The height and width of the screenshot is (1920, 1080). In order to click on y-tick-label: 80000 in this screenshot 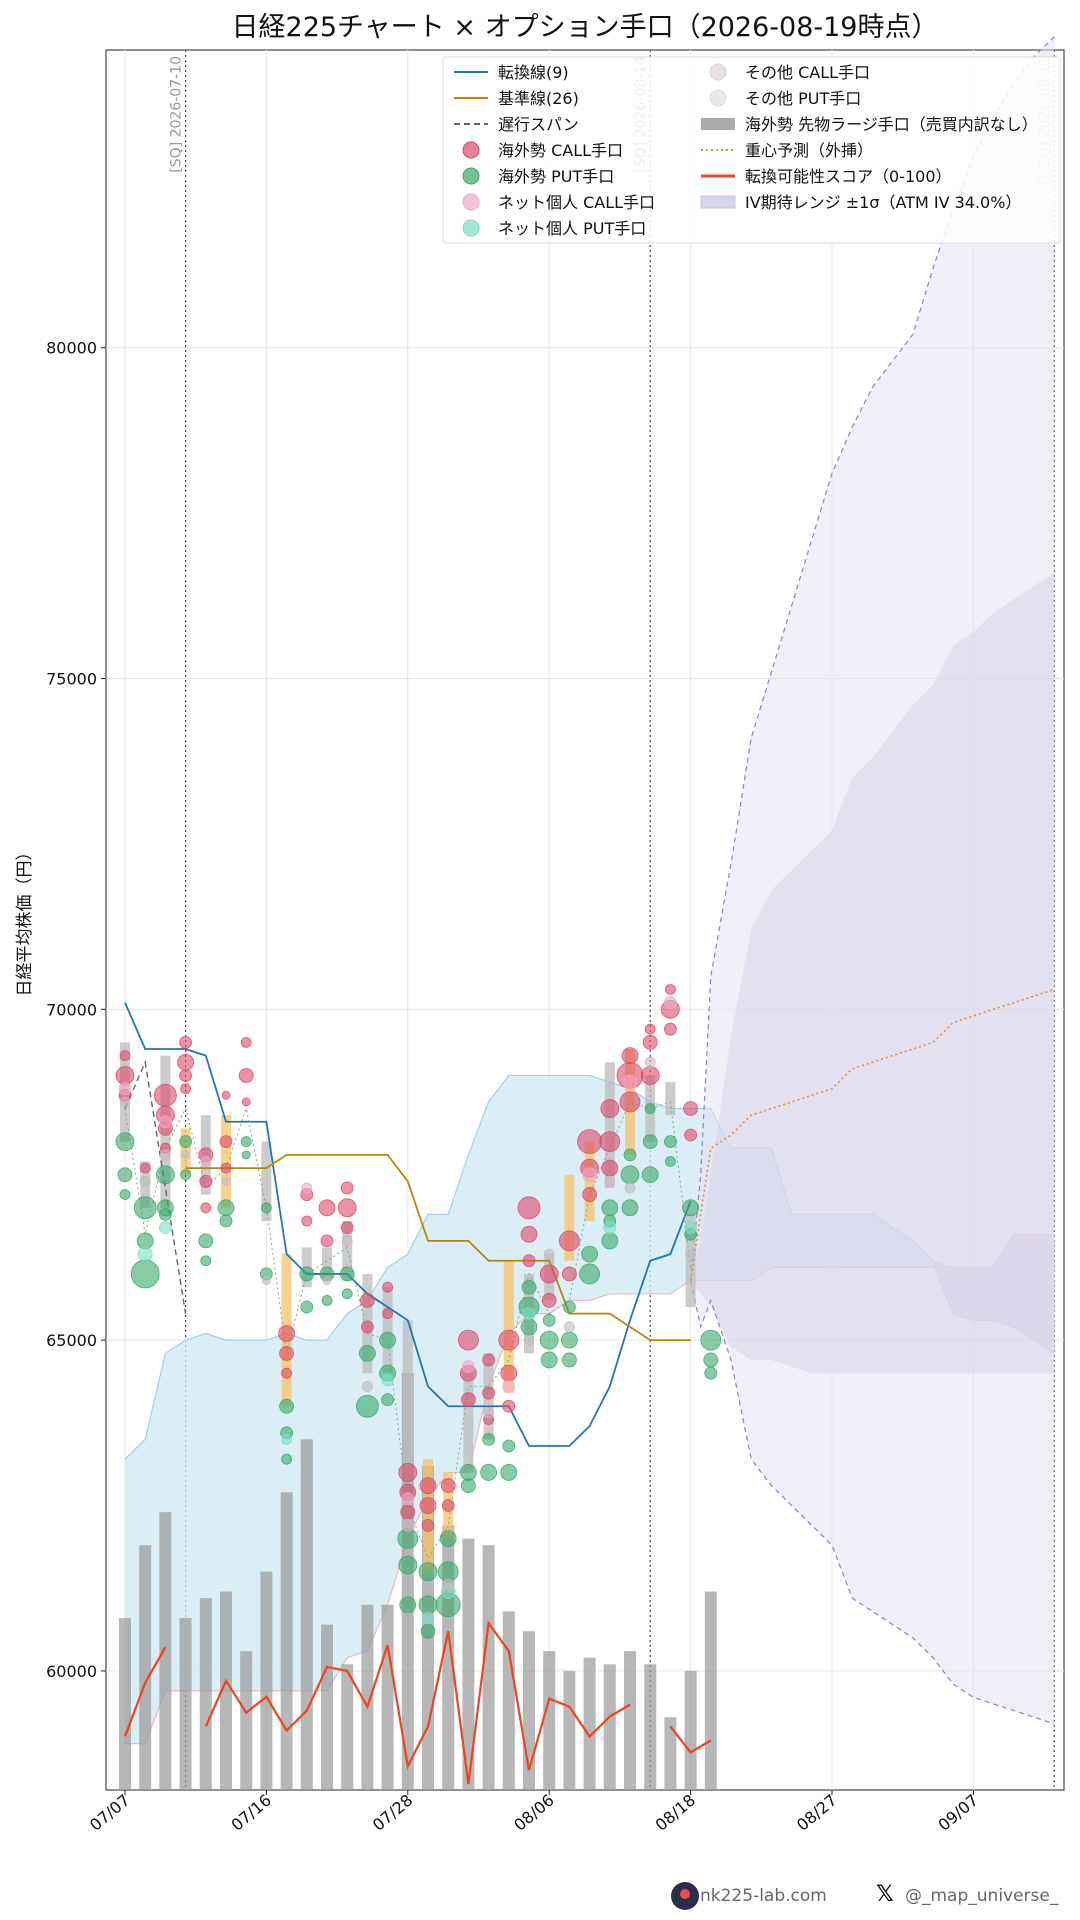, I will do `click(71, 348)`.